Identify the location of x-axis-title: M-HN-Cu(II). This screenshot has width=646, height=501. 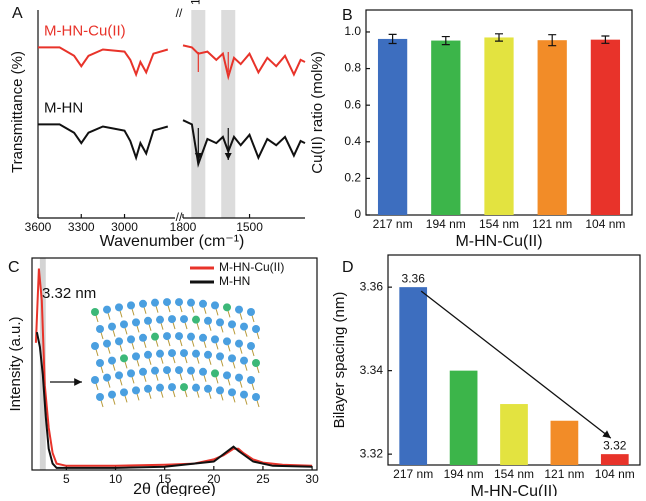
(498, 241).